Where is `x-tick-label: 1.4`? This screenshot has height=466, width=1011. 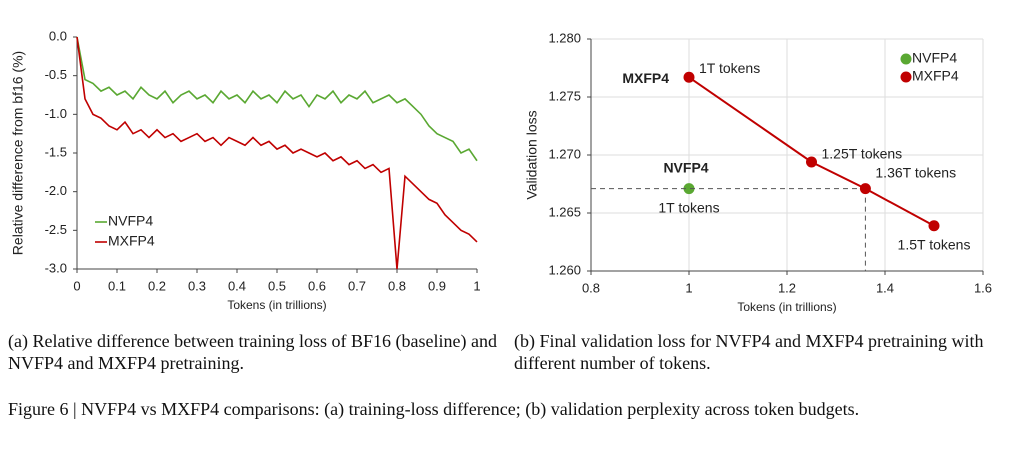
x-tick-label: 1.4 is located at coordinates (885, 287).